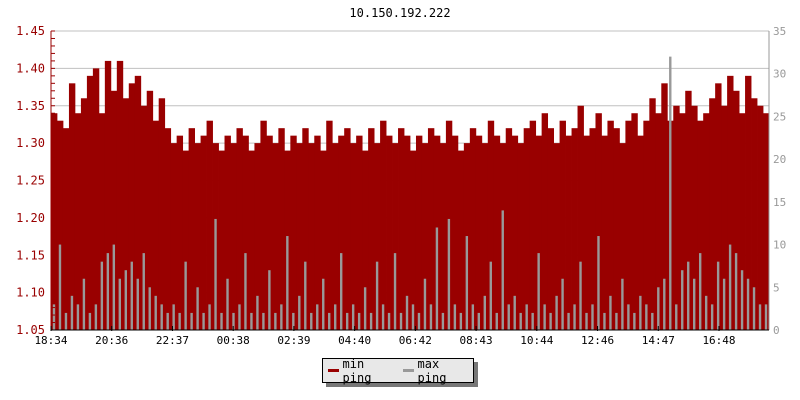 The height and width of the screenshot is (400, 800). What do you see at coordinates (30, 143) in the screenshot?
I see `y-left-tick-label: 1.30` at bounding box center [30, 143].